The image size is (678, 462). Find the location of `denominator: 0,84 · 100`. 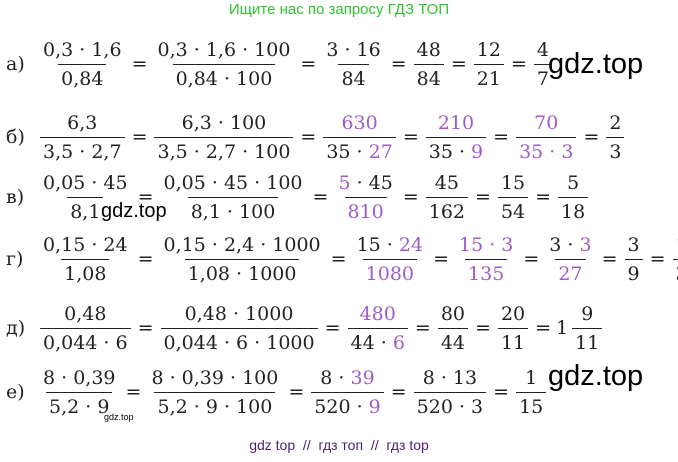

denominator: 0,84 · 100 is located at coordinates (224, 78).